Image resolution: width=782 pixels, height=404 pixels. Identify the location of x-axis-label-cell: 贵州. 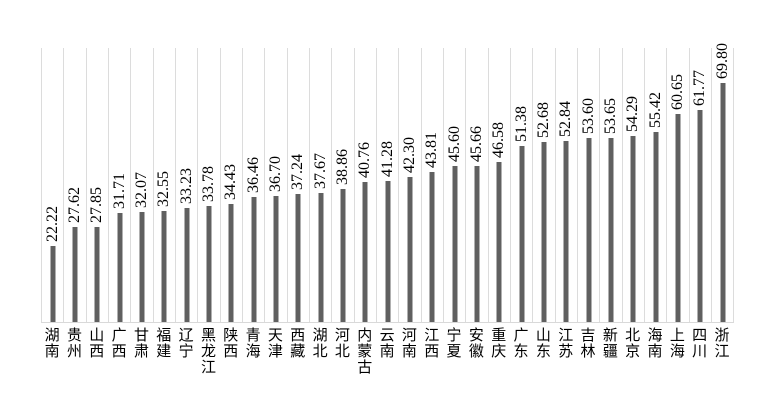
(74, 352).